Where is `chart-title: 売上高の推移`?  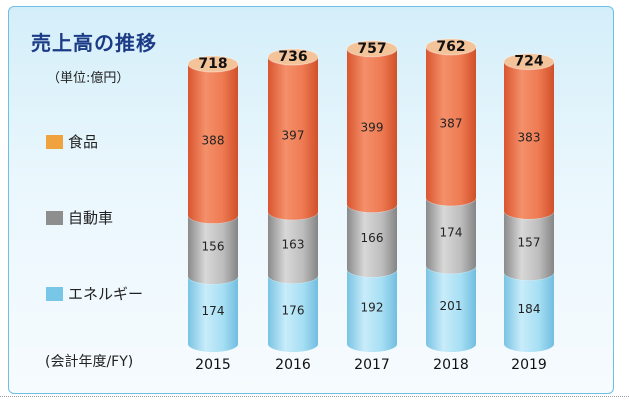 chart-title: 売上高の推移 is located at coordinates (94, 43).